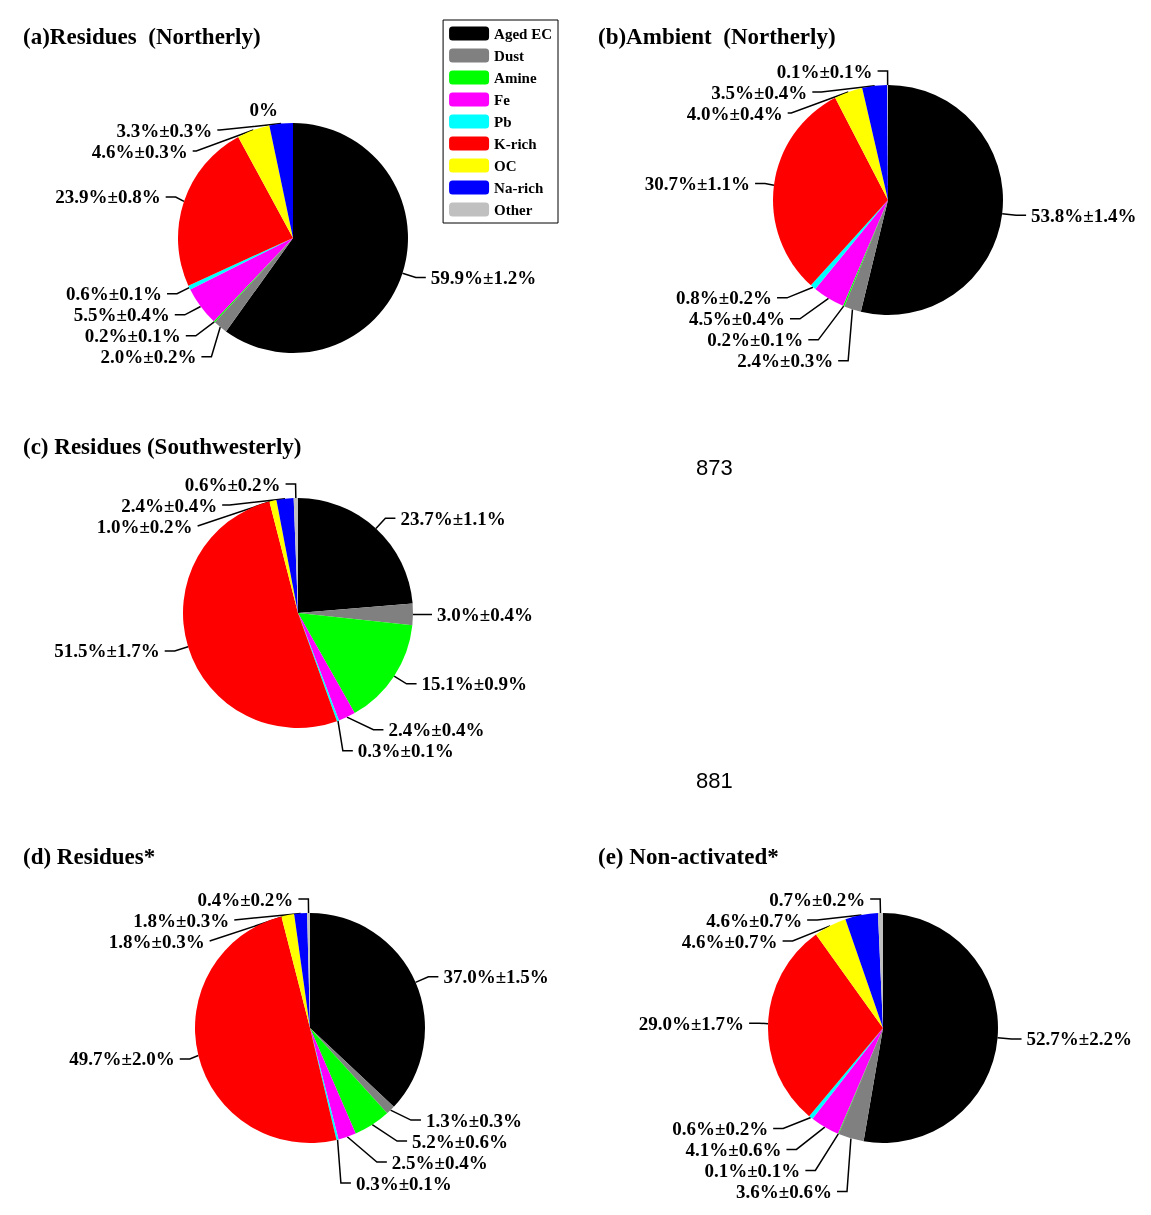 This screenshot has height=1215, width=1151. Describe the element at coordinates (505, 165) in the screenshot. I see `legend-label: OC` at that location.